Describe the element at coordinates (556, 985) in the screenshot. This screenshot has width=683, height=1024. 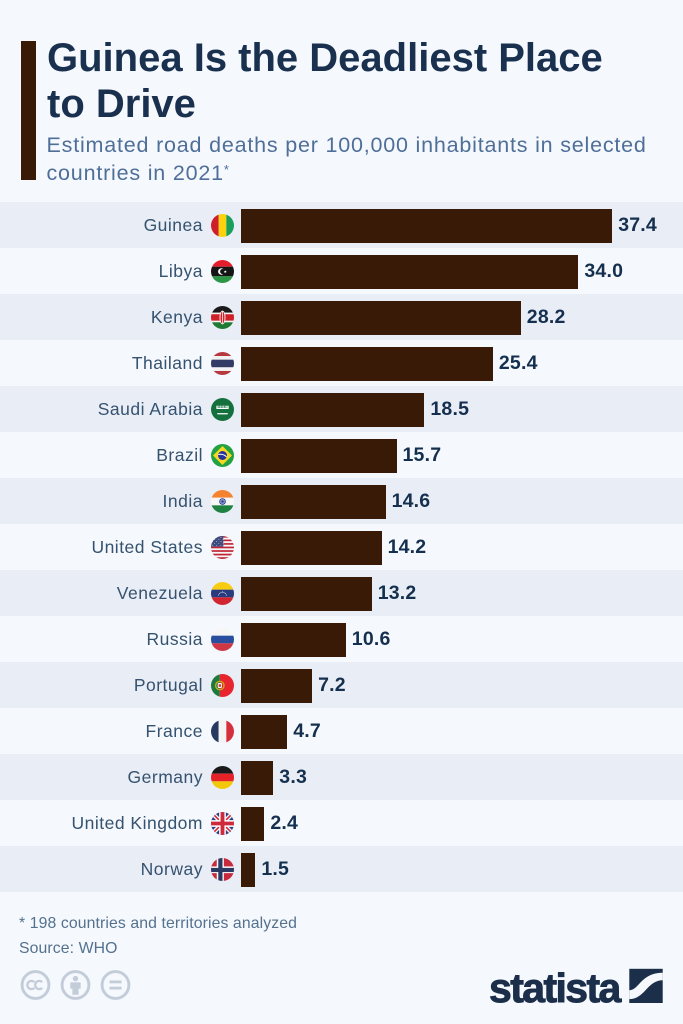
I see `svg-text: statista` at that location.